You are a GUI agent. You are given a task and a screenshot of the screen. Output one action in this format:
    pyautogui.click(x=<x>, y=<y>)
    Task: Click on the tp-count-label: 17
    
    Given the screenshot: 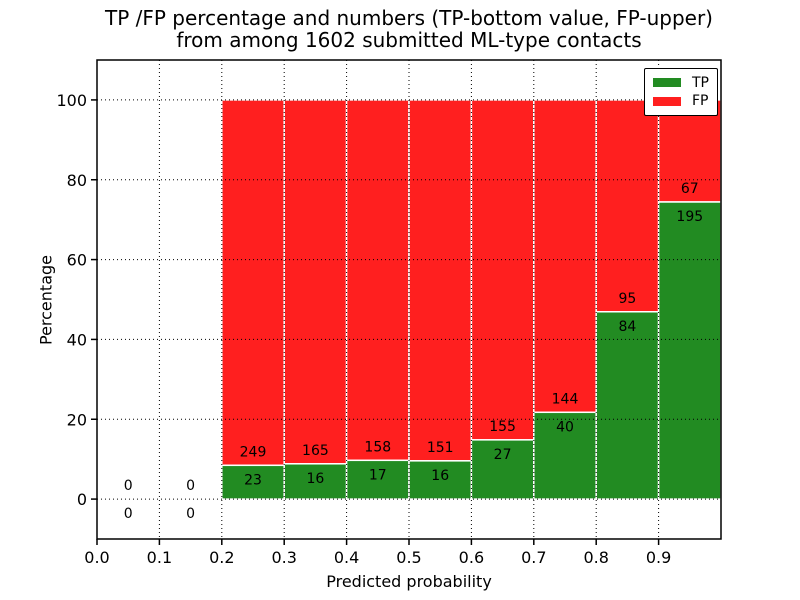 What is the action you would take?
    pyautogui.click(x=378, y=475)
    